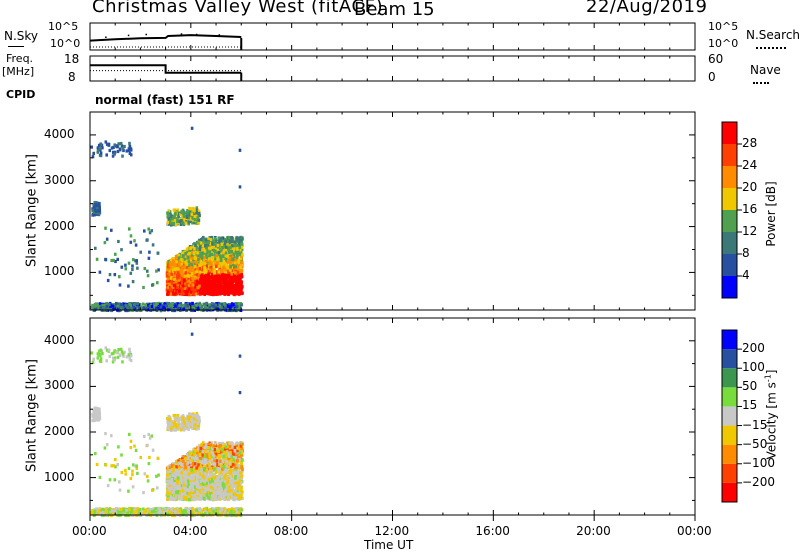 This screenshot has width=800, height=554. What do you see at coordinates (167, 425) in the screenshot?
I see `velocity-scatter` at bounding box center [167, 425].